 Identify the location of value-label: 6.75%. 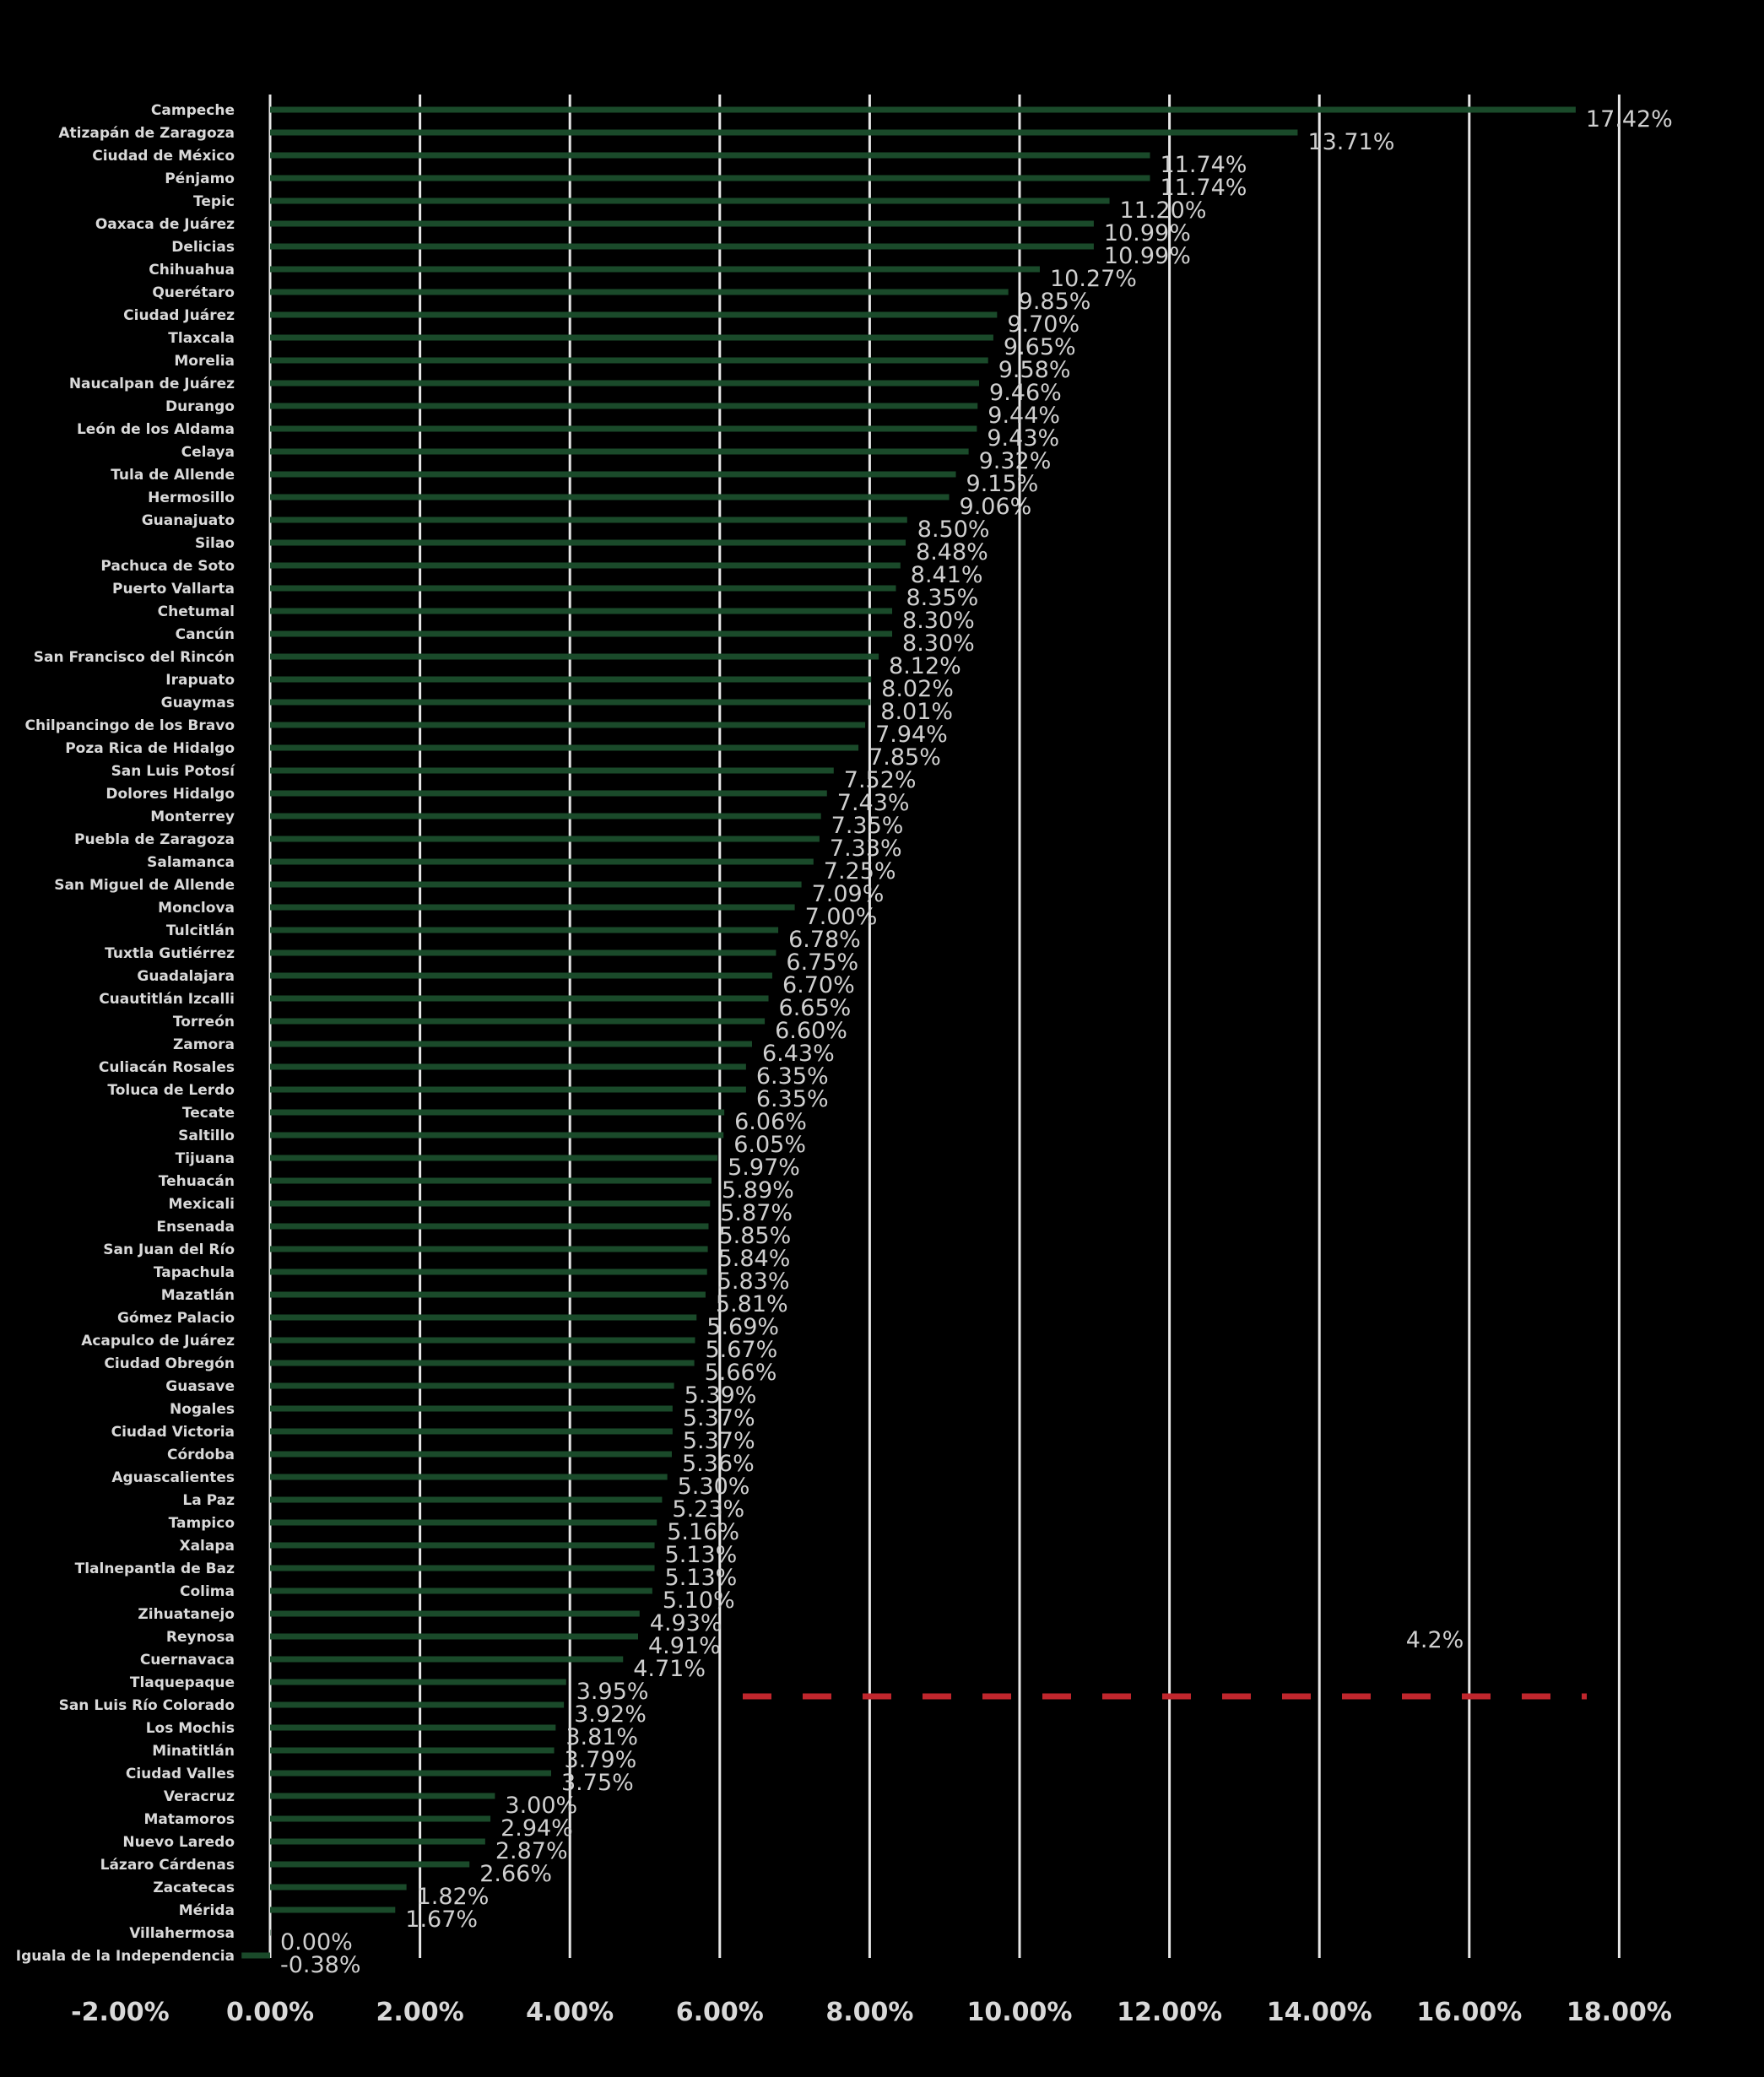
(822, 962).